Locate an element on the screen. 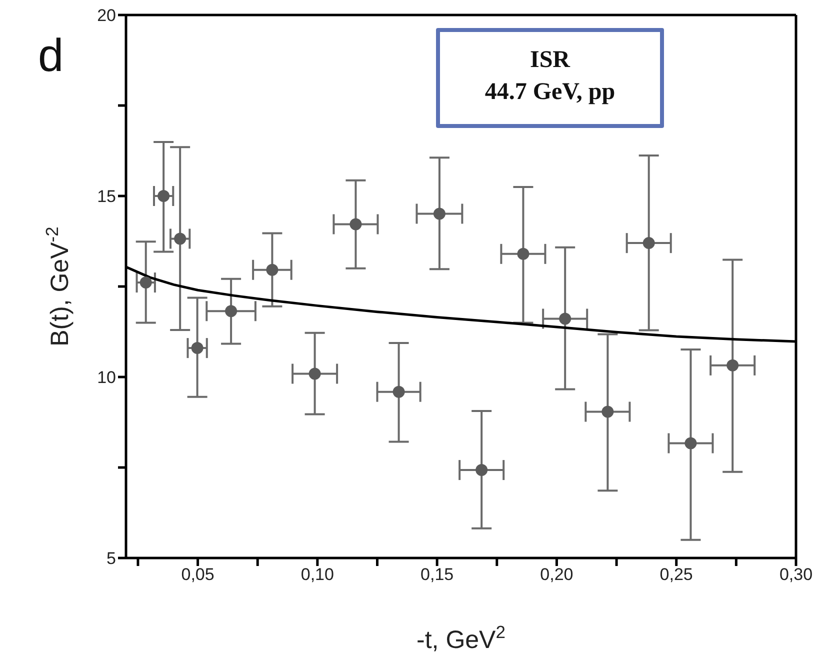 The image size is (828, 661). x-tick-label: 0,30 is located at coordinates (796, 574).